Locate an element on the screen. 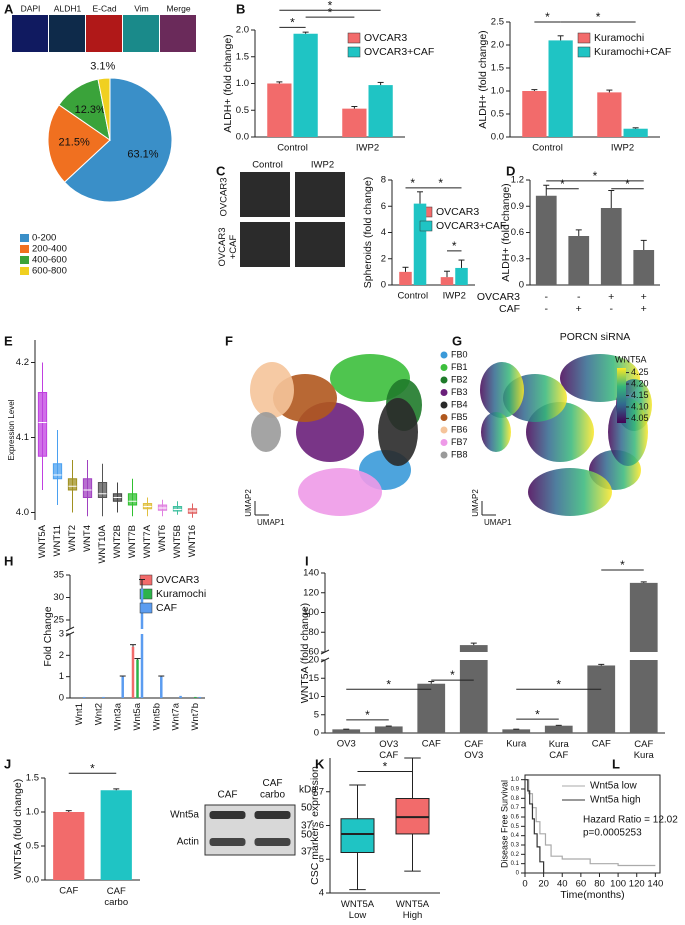 The height and width of the screenshot is (925, 685). y-axis-title: UMAP2 is located at coordinates (475, 503).